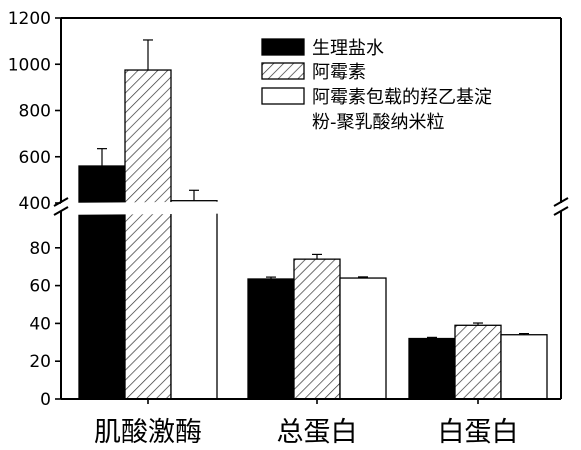 This screenshot has height=450, width=581. I want to click on legend-label-0-0: 生理盐水, so click(348, 48).